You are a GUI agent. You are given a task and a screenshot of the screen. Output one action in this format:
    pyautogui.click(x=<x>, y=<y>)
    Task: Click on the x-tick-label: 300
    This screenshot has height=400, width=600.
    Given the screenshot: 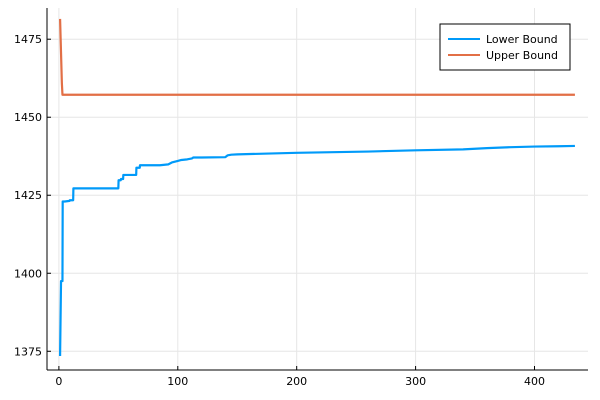 What is the action you would take?
    pyautogui.click(x=415, y=381)
    